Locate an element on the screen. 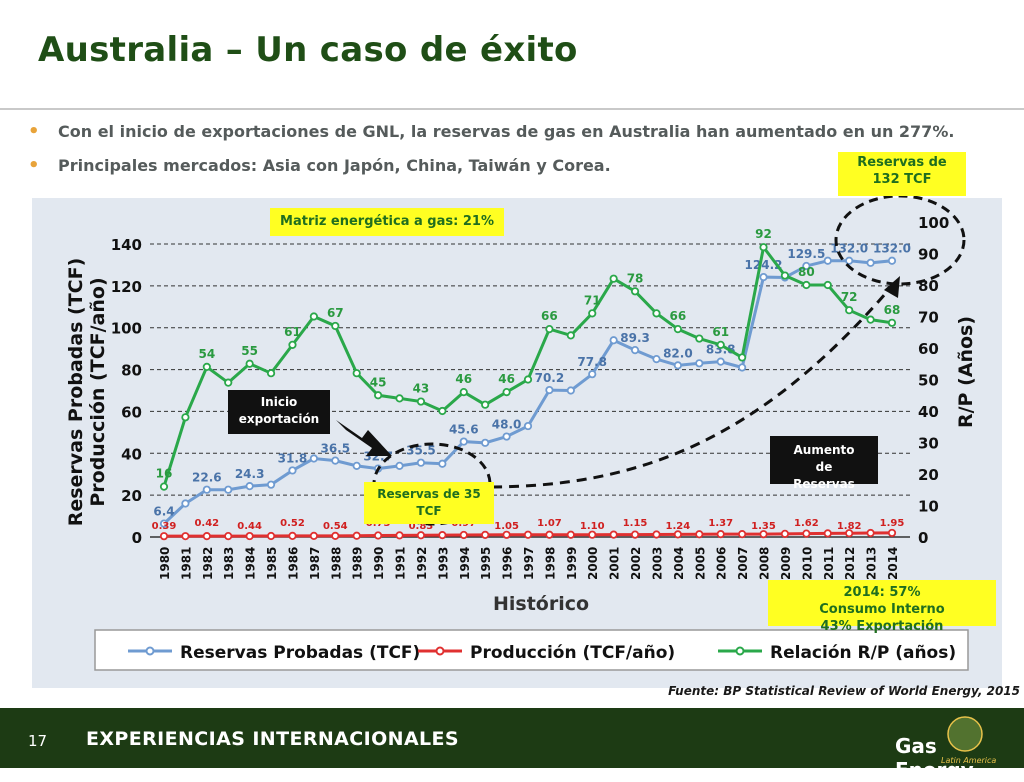 The height and width of the screenshot is (782, 1024). data-label: 55 is located at coordinates (249, 351).